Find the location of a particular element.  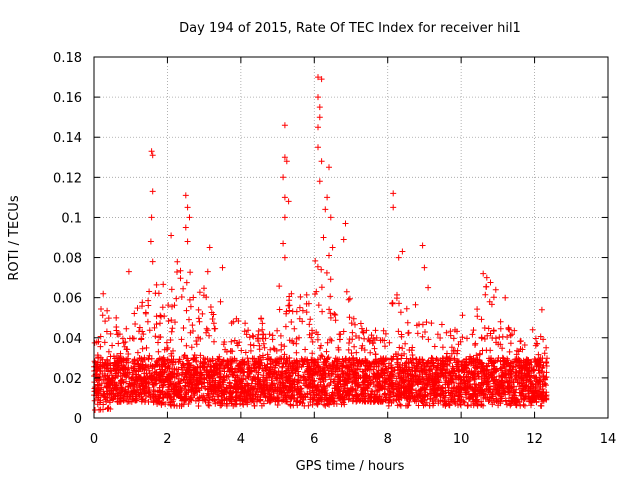

x-tick-label: 10 is located at coordinates (461, 439).